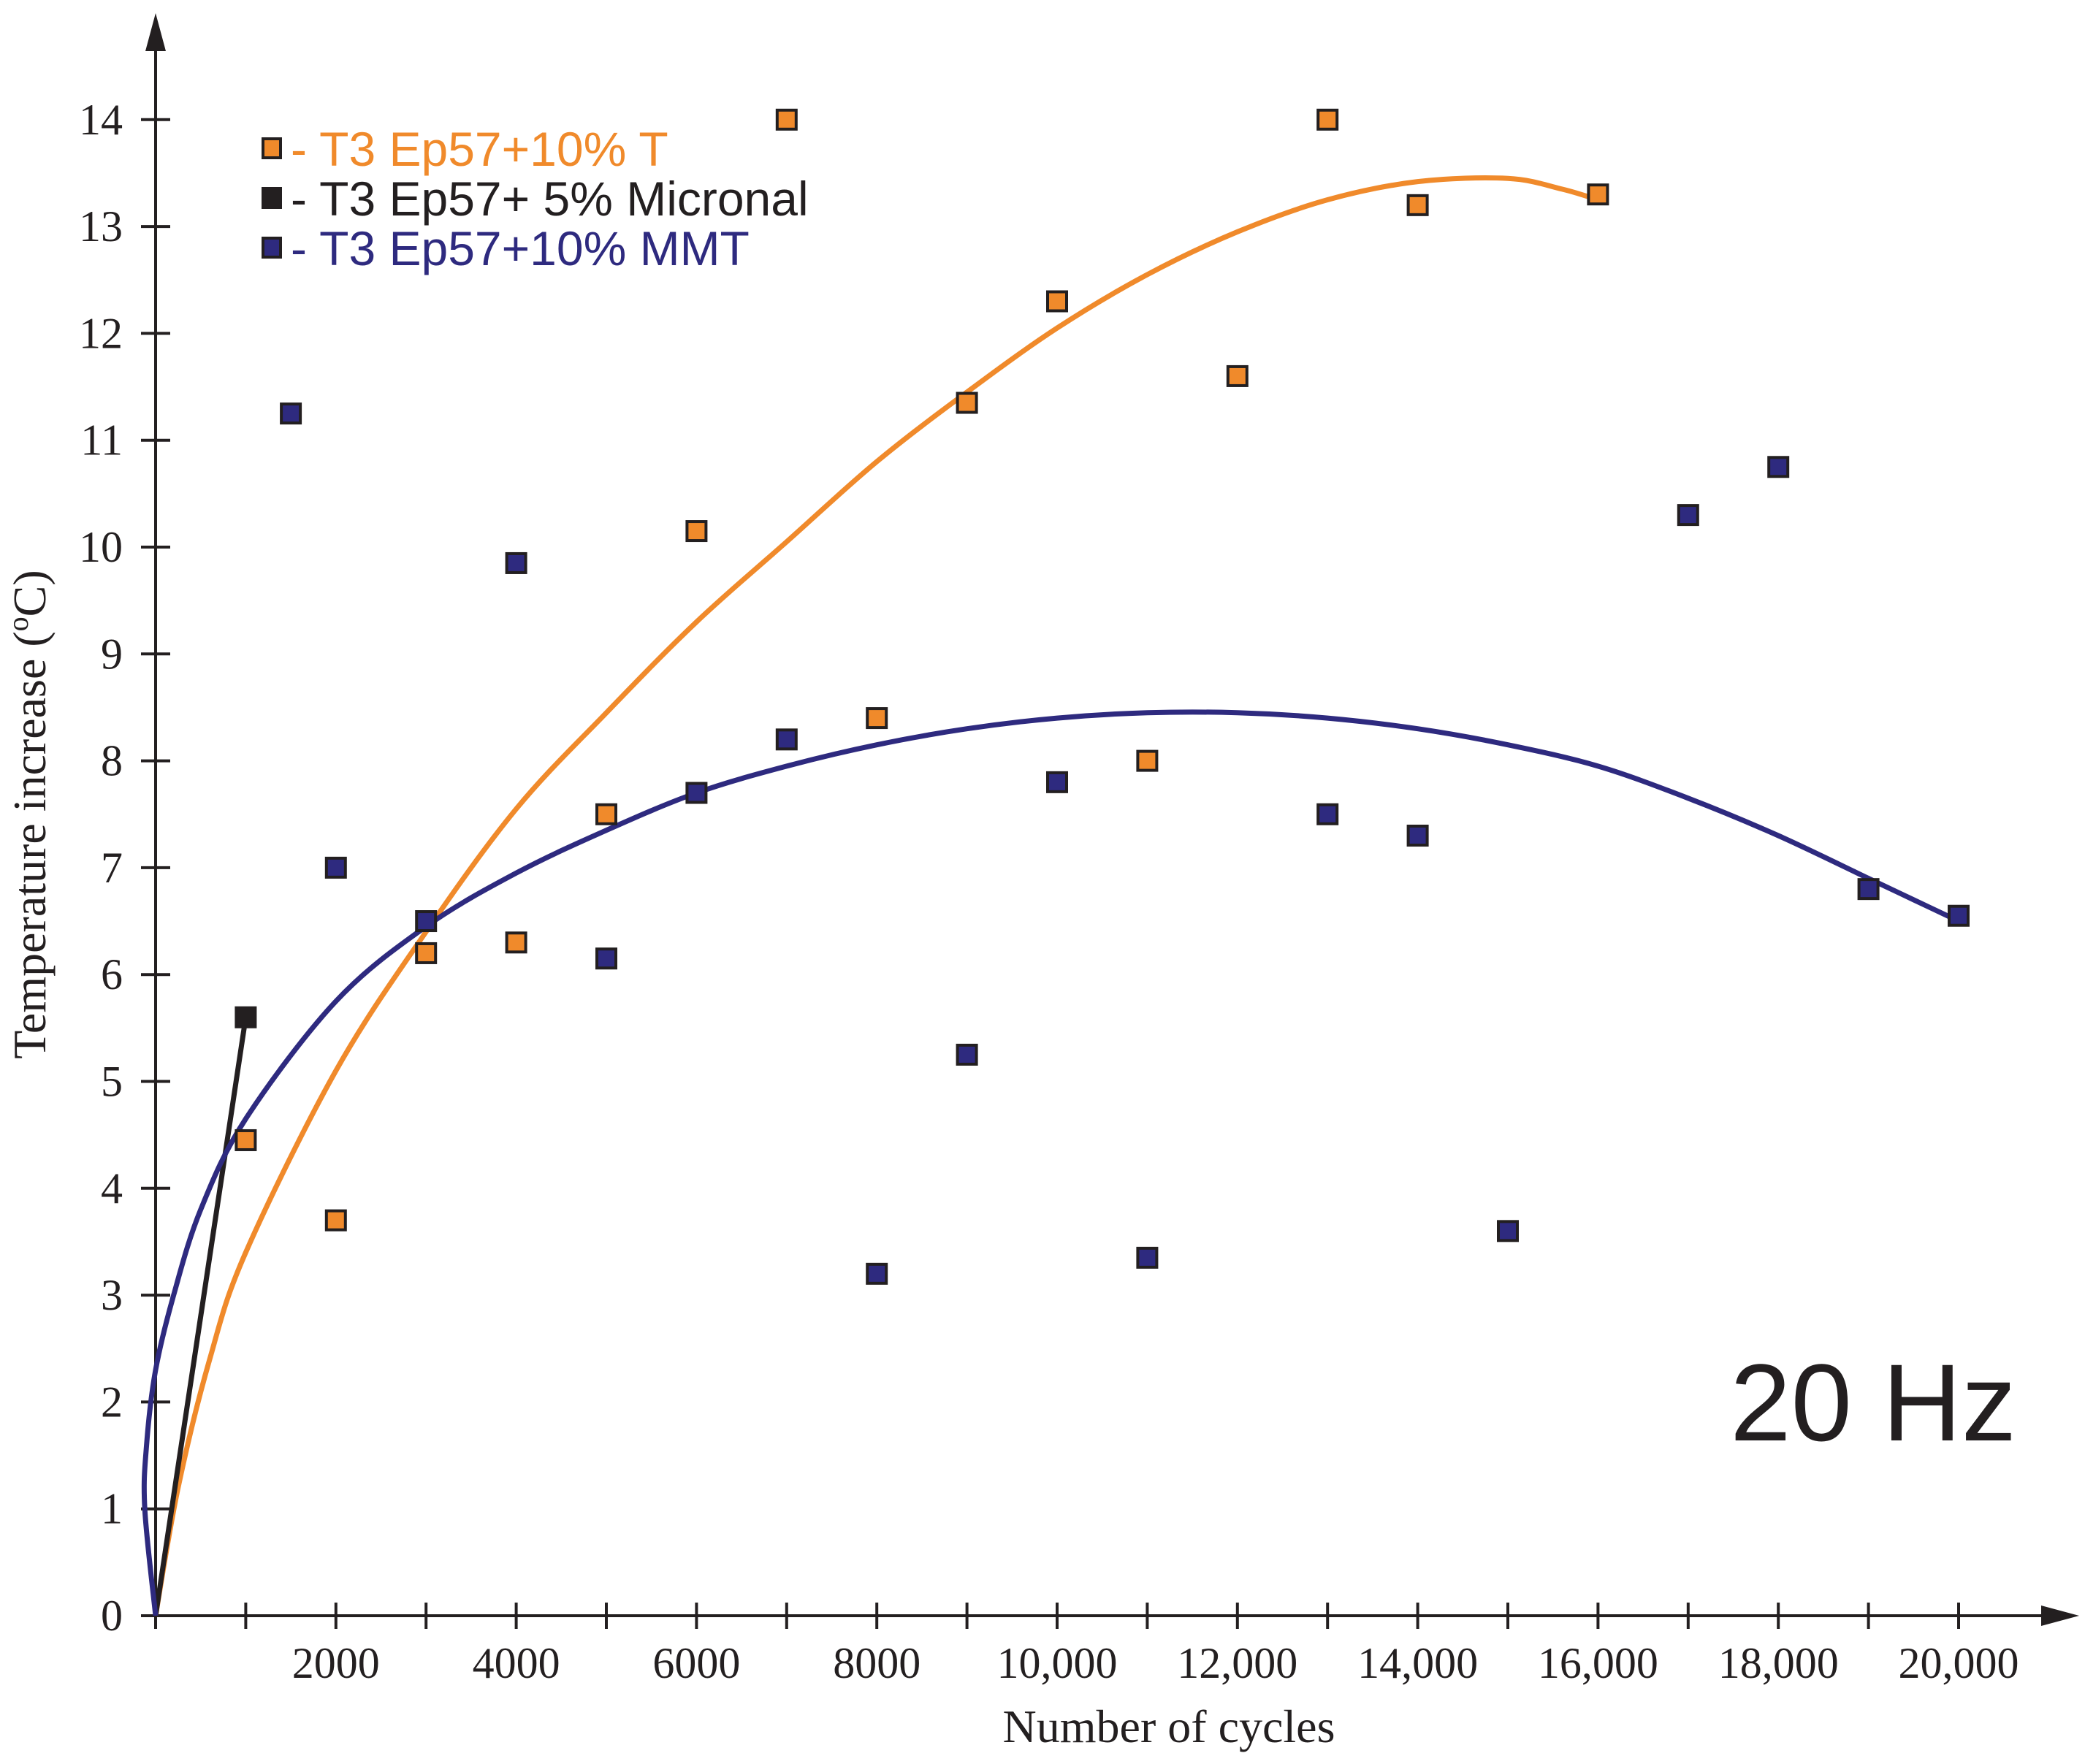 The height and width of the screenshot is (1764, 2085). What do you see at coordinates (520, 248) in the screenshot?
I see `legend-label: - T3 Ep57+10% MMT` at bounding box center [520, 248].